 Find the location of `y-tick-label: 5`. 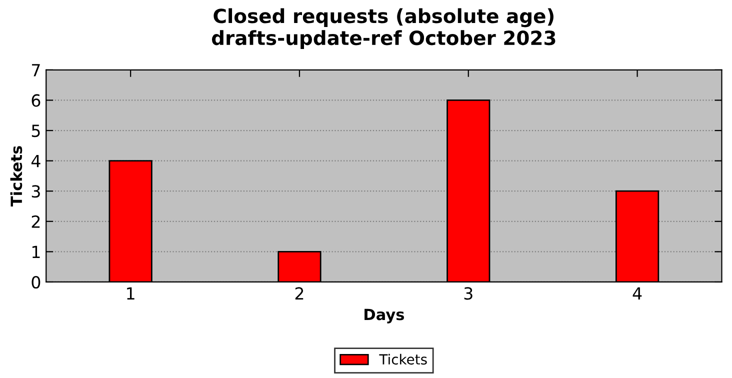

y-tick-label: 5 is located at coordinates (36, 131).